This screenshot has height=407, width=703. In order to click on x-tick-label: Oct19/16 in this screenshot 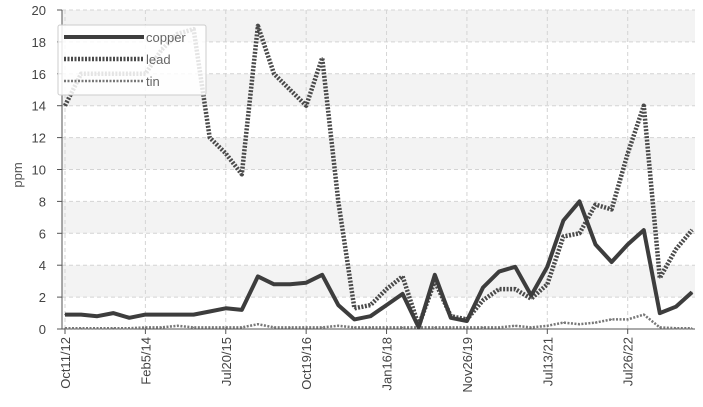, I will do `click(306, 363)`.